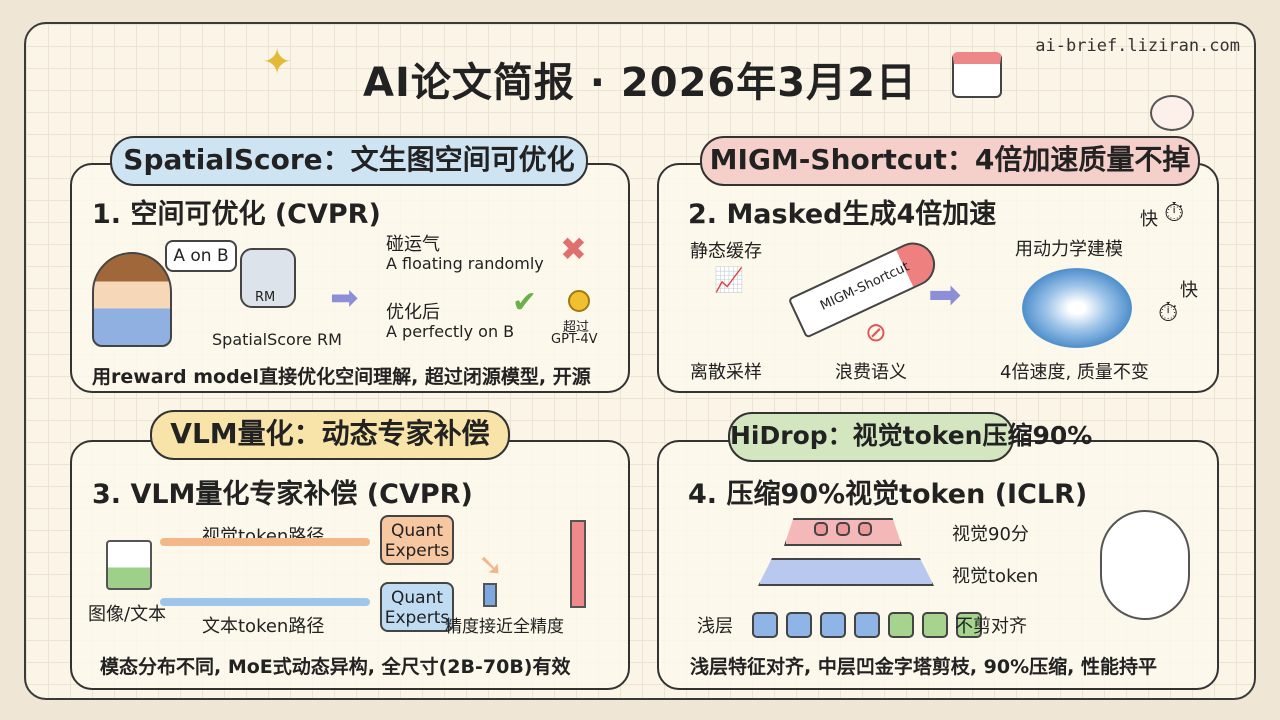 This screenshot has width=1280, height=720. What do you see at coordinates (990, 534) in the screenshot?
I see `top-layer-label: 视觉90分` at bounding box center [990, 534].